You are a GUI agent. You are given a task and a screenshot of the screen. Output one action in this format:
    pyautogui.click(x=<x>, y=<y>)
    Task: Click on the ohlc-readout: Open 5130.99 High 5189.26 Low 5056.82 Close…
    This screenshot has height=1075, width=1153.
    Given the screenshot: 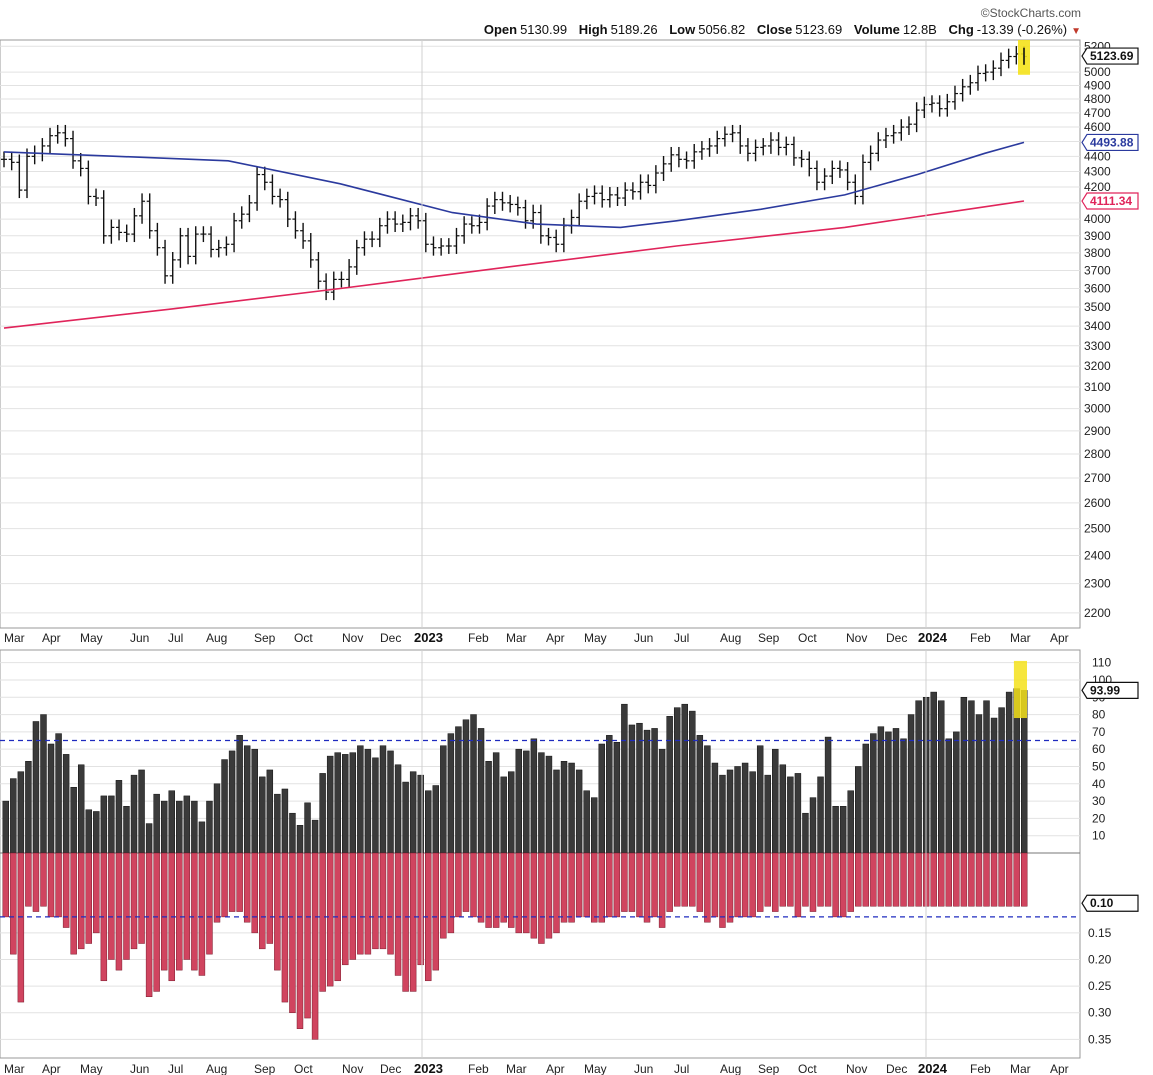 What is the action you would take?
    pyautogui.click(x=778, y=29)
    